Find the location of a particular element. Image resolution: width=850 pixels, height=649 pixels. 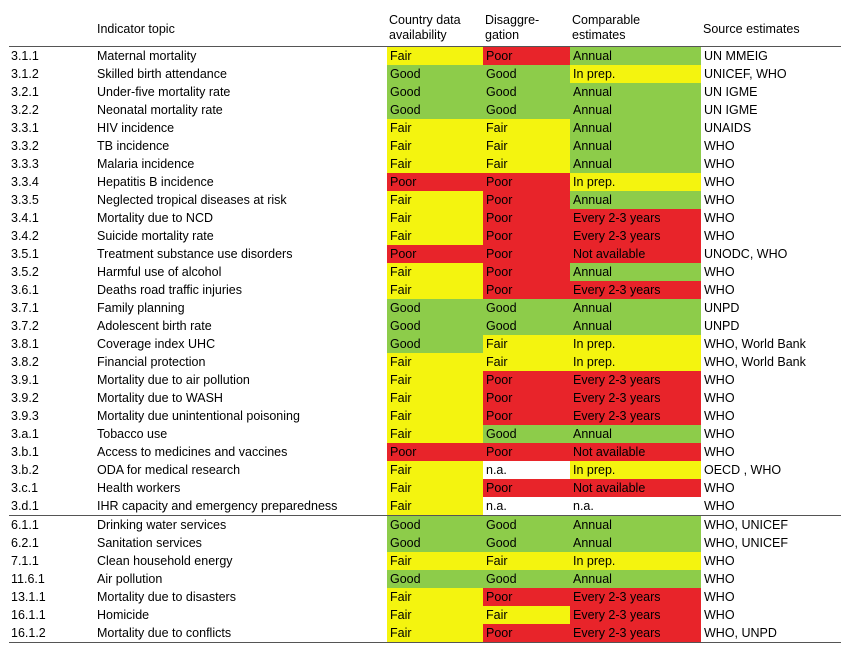

indicator-code: 3.4.1 is located at coordinates (25, 218).